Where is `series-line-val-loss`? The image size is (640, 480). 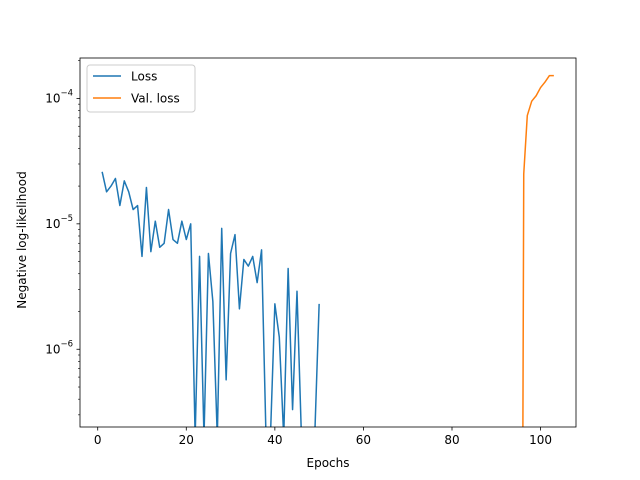
series-line-val-loss is located at coordinates (538, 250).